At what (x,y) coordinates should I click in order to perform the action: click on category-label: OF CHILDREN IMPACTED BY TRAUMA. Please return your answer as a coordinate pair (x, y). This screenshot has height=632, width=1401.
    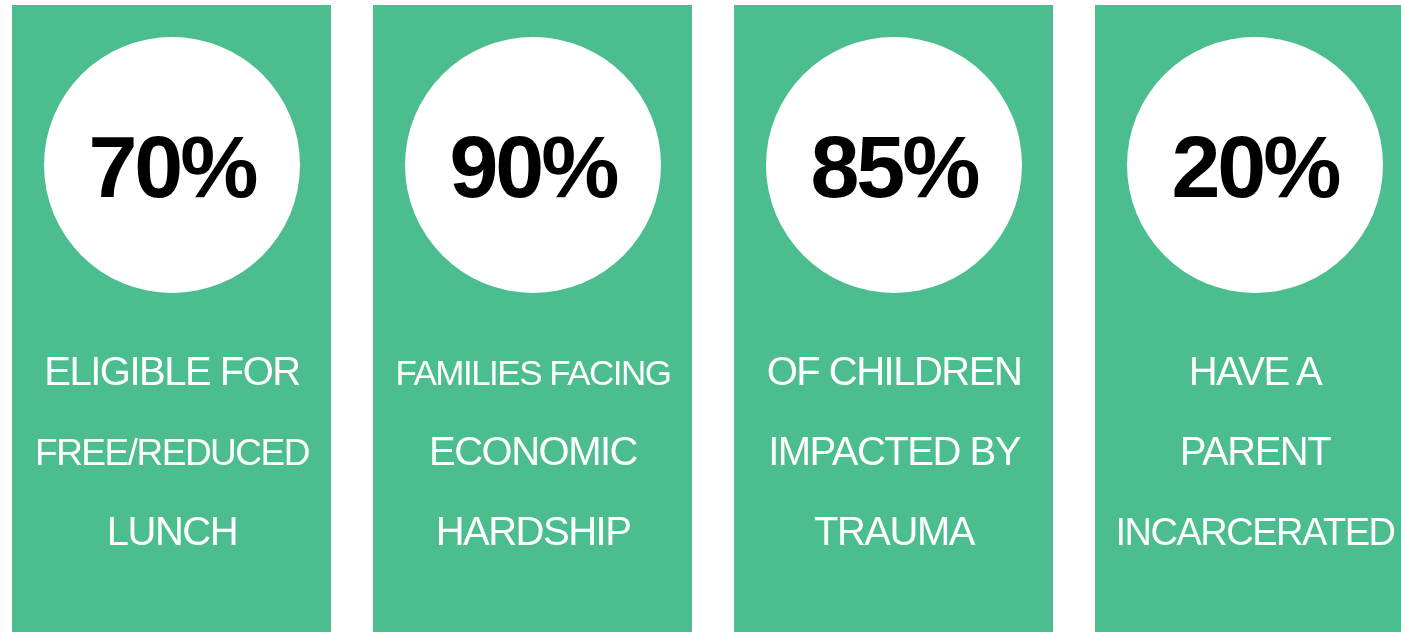
    Looking at the image, I should click on (894, 451).